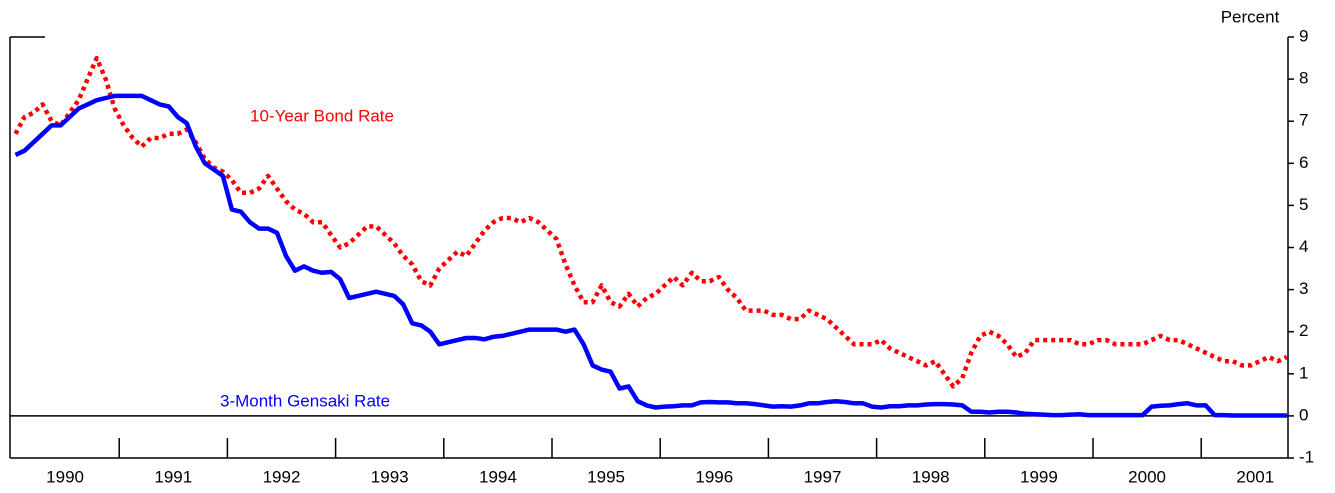 The width and height of the screenshot is (1335, 493). I want to click on x-tick-label: 1996, so click(714, 476).